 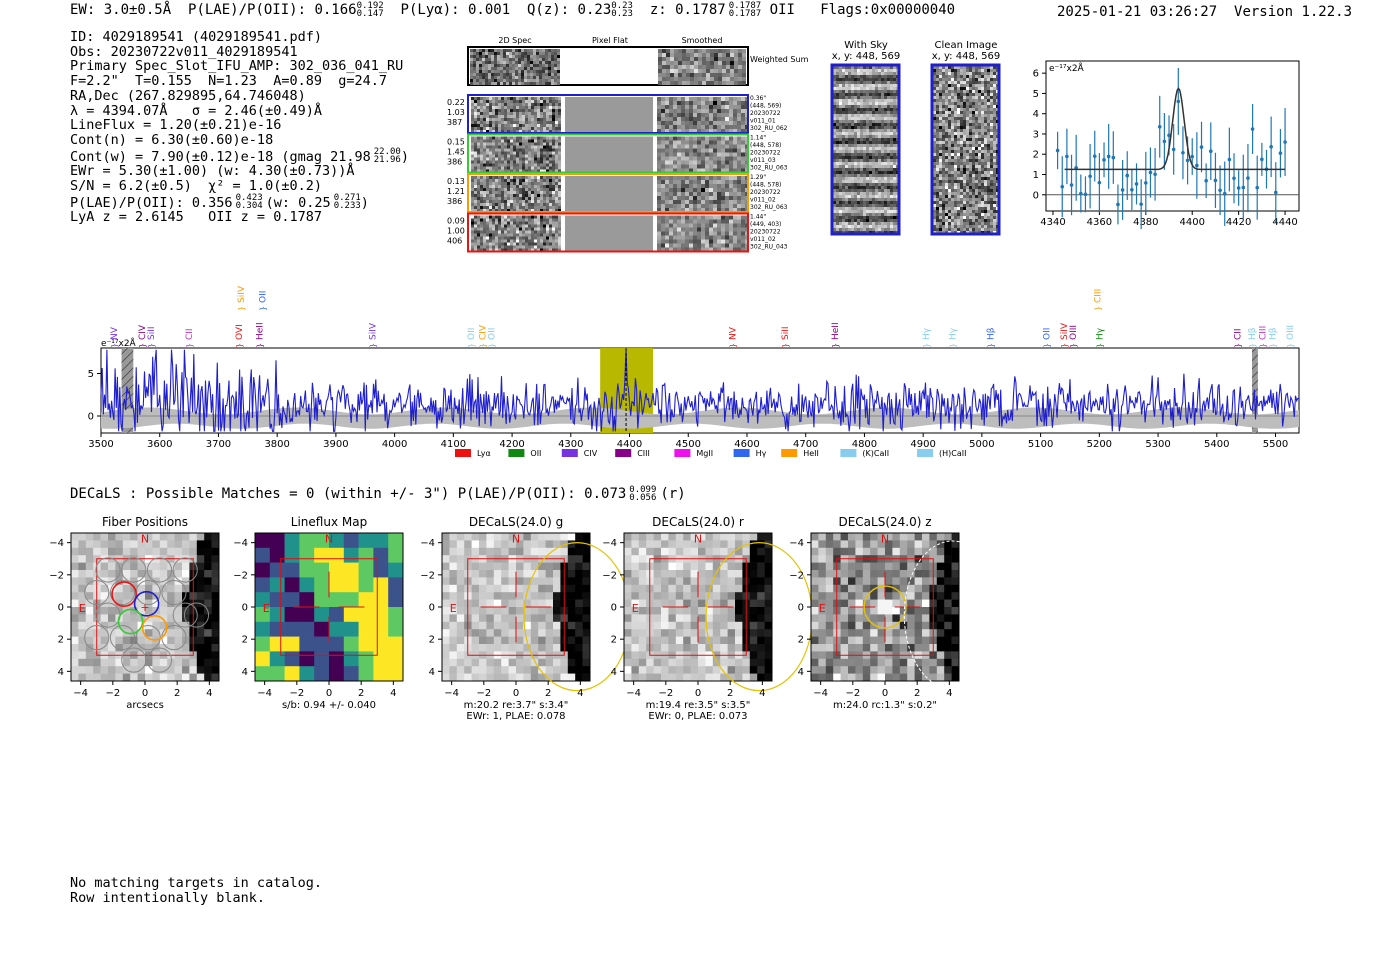 What do you see at coordinates (1137, 12) in the screenshot?
I see `header-datetime: 2025-01-21 03:26:27` at bounding box center [1137, 12].